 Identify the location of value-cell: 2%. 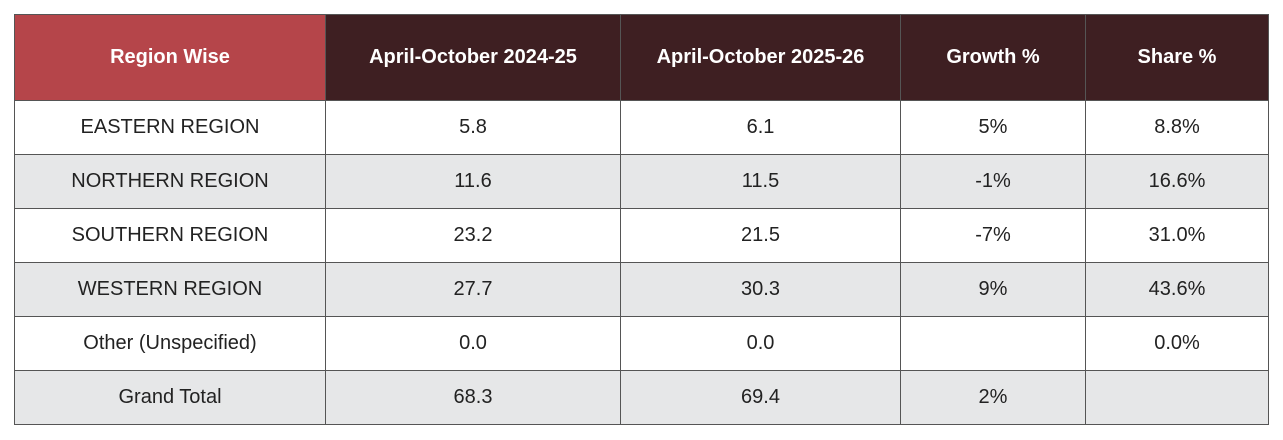
(993, 397).